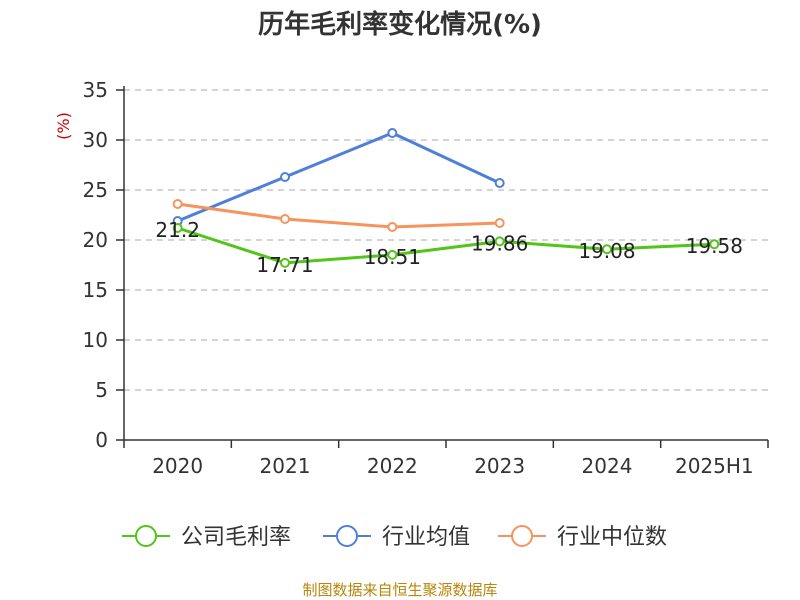 The width and height of the screenshot is (800, 600). I want to click on y-tick-label-5: 5, so click(101, 390).